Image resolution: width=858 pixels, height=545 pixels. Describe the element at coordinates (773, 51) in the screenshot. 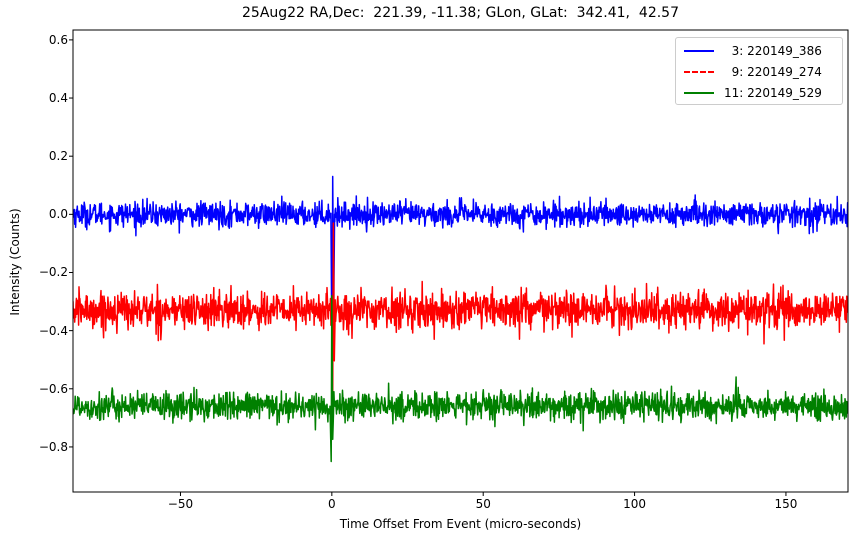

I see `legend-label: 3: 220149_386` at that location.